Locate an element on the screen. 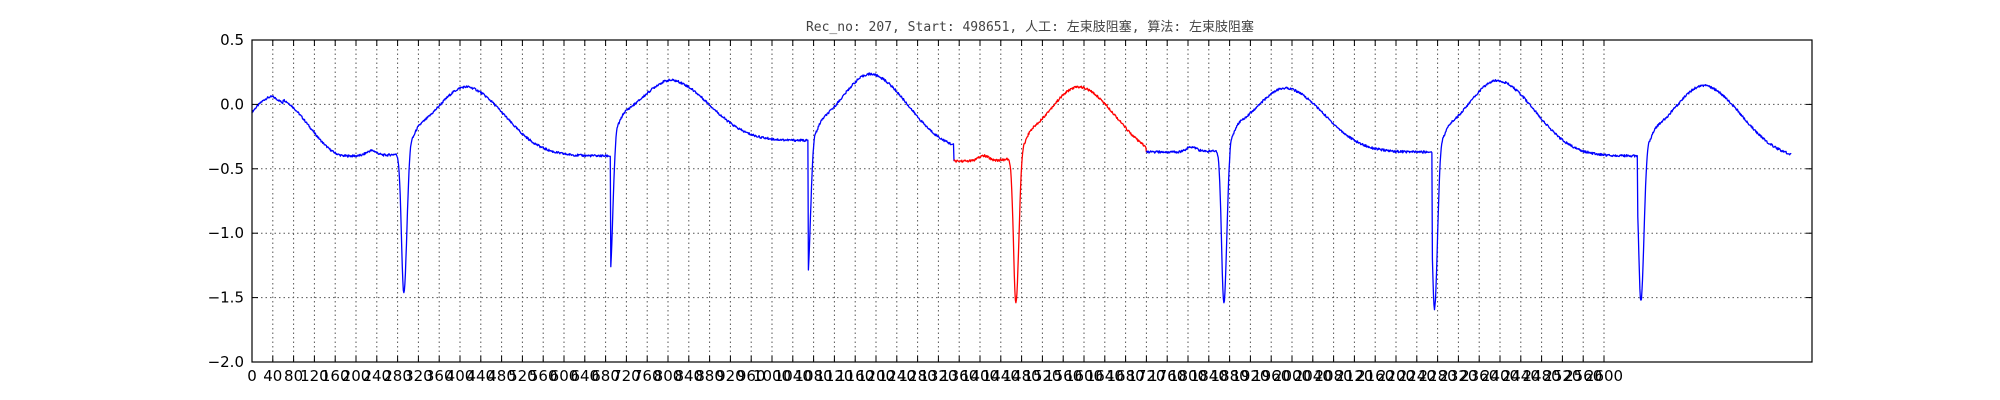 This screenshot has height=400, width=2000. x-tick-label: 1240 is located at coordinates (897, 376).